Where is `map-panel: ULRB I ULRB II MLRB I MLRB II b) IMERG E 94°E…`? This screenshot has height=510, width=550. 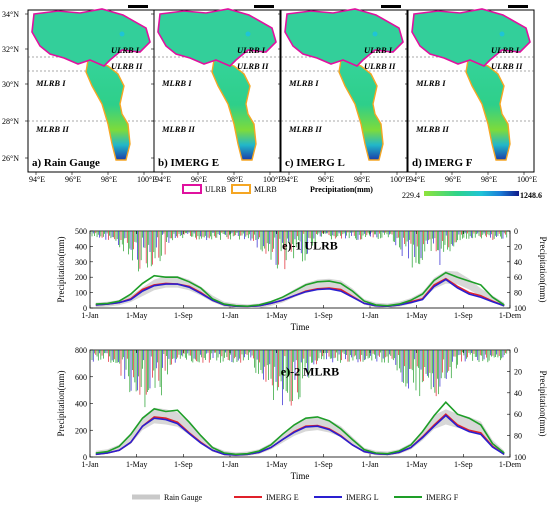 map-panel: ULRB I ULRB II MLRB I MLRB II b) IMERG E 94°E… is located at coordinates (217, 94).